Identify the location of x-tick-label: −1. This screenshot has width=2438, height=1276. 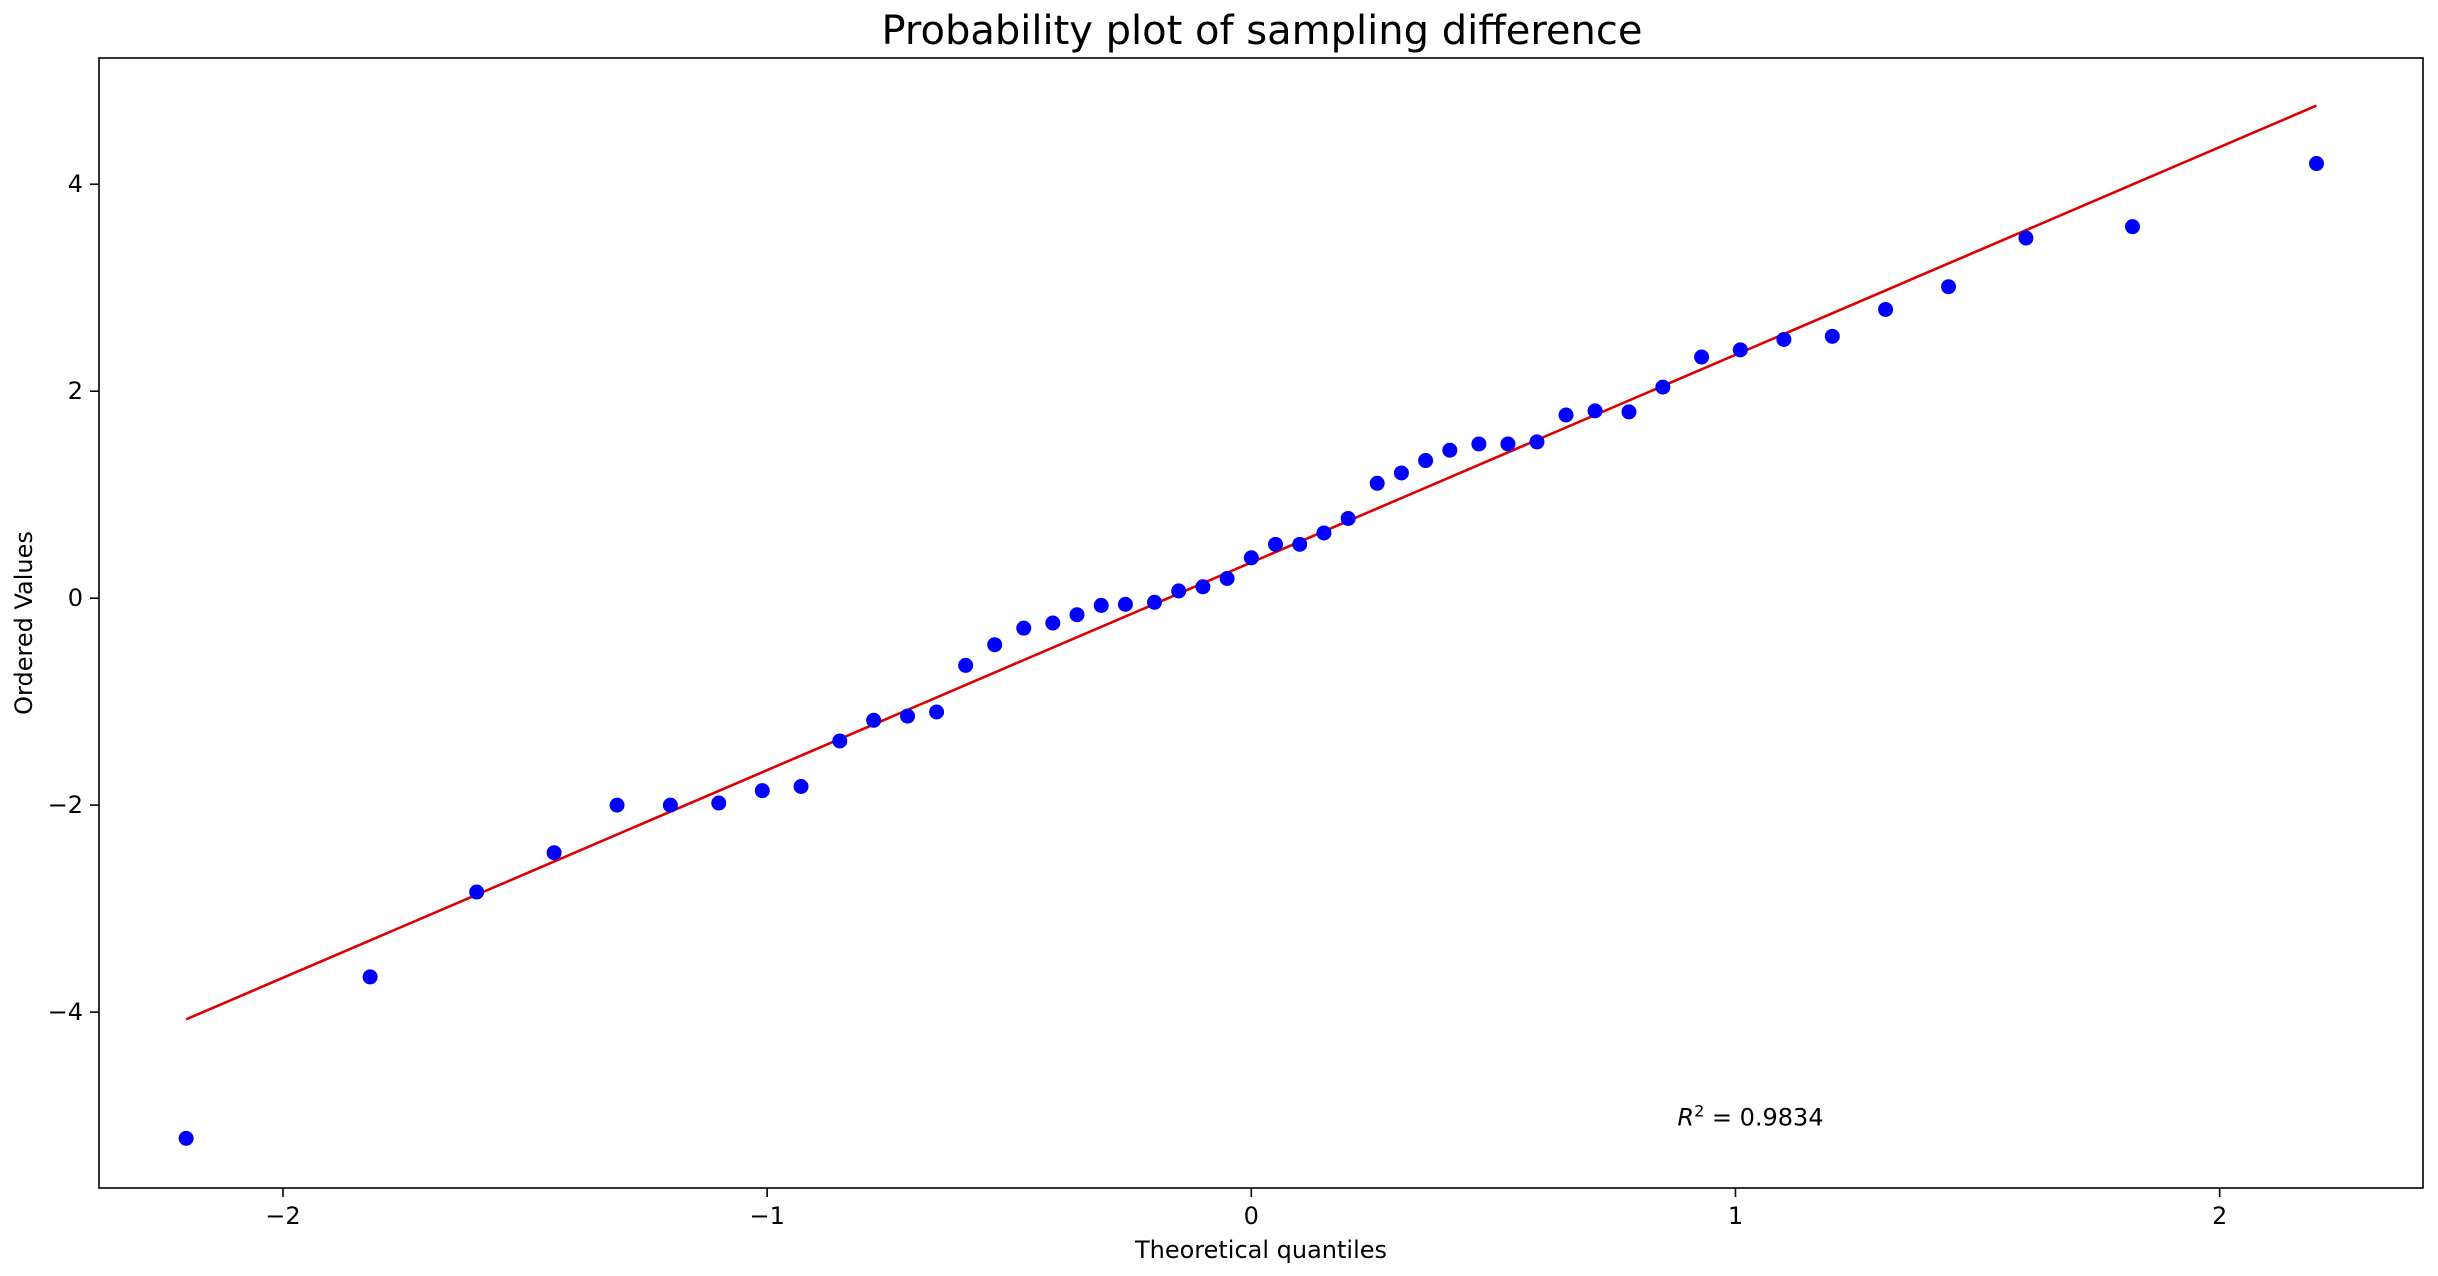
(766, 1216).